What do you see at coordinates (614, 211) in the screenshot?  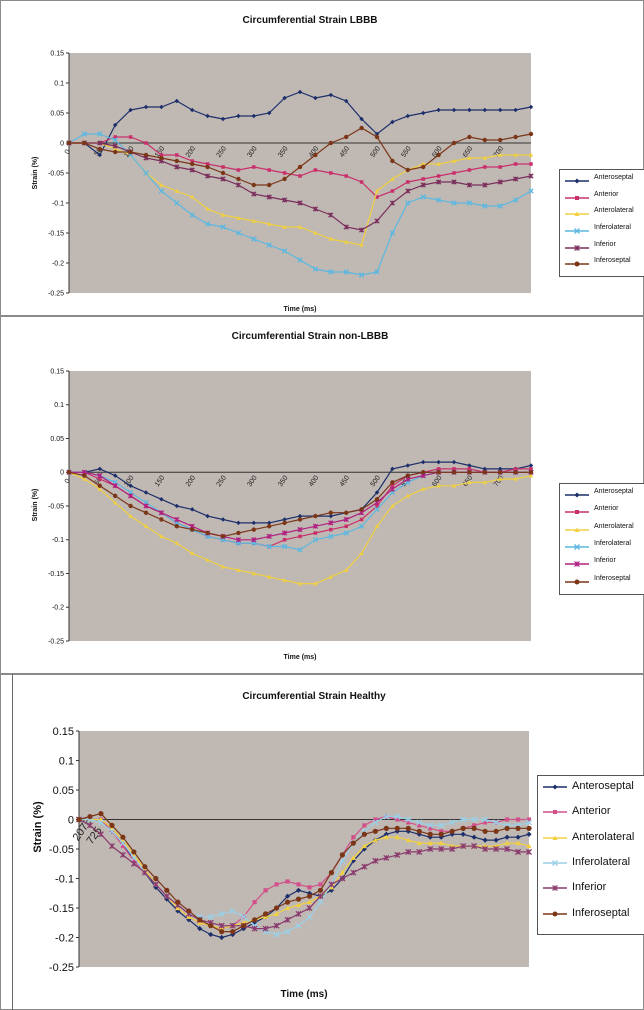 I see `legend-label: Anterolateral` at bounding box center [614, 211].